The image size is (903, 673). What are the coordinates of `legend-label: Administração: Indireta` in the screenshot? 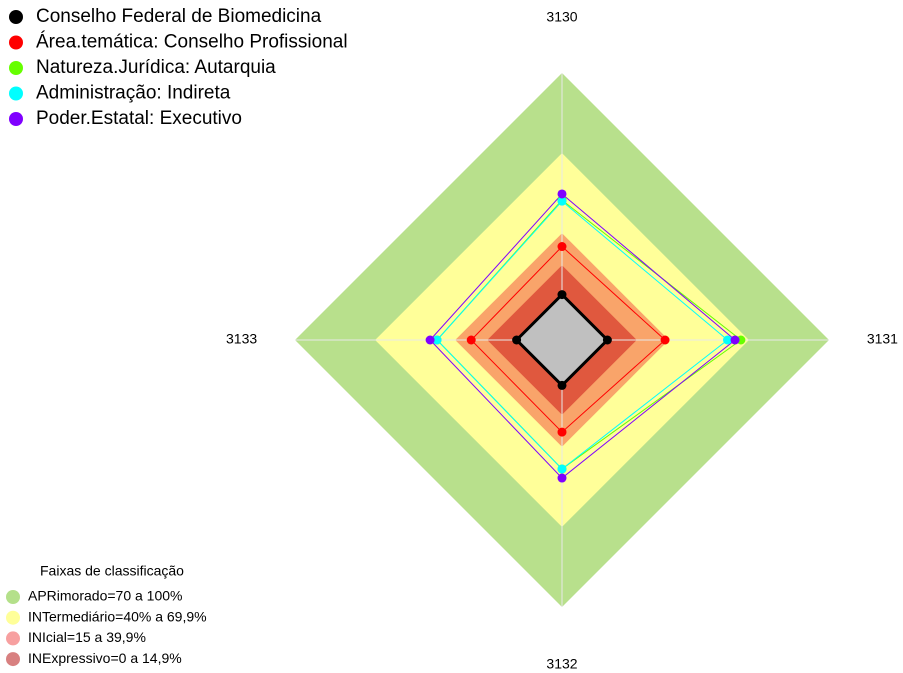 It's located at (133, 93).